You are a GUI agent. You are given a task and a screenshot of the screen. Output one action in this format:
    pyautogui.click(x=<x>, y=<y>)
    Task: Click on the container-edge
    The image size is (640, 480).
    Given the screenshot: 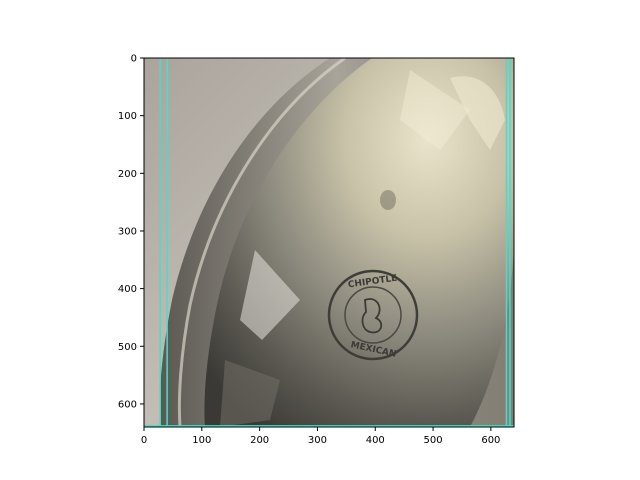 What is the action you would take?
    pyautogui.click(x=492, y=338)
    